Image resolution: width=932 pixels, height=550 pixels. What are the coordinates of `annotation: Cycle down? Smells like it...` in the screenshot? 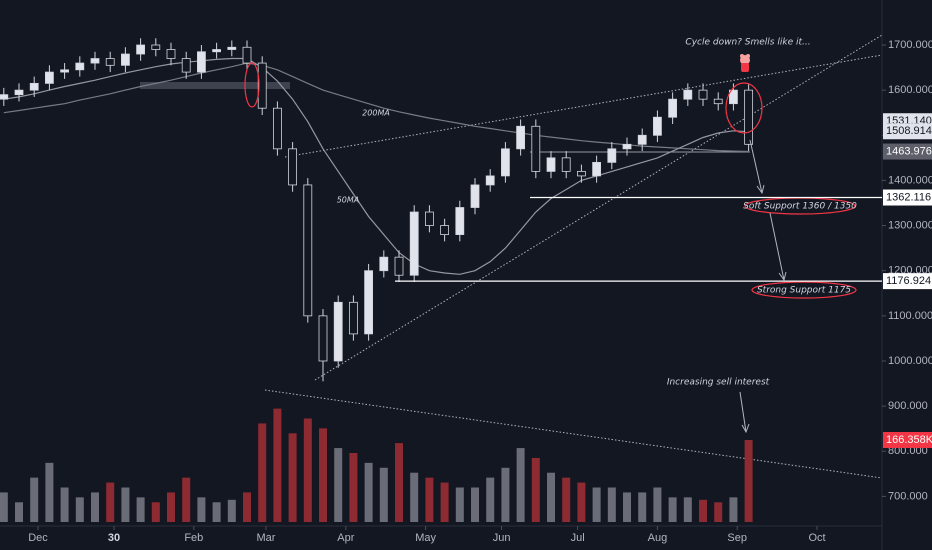 It's located at (747, 43).